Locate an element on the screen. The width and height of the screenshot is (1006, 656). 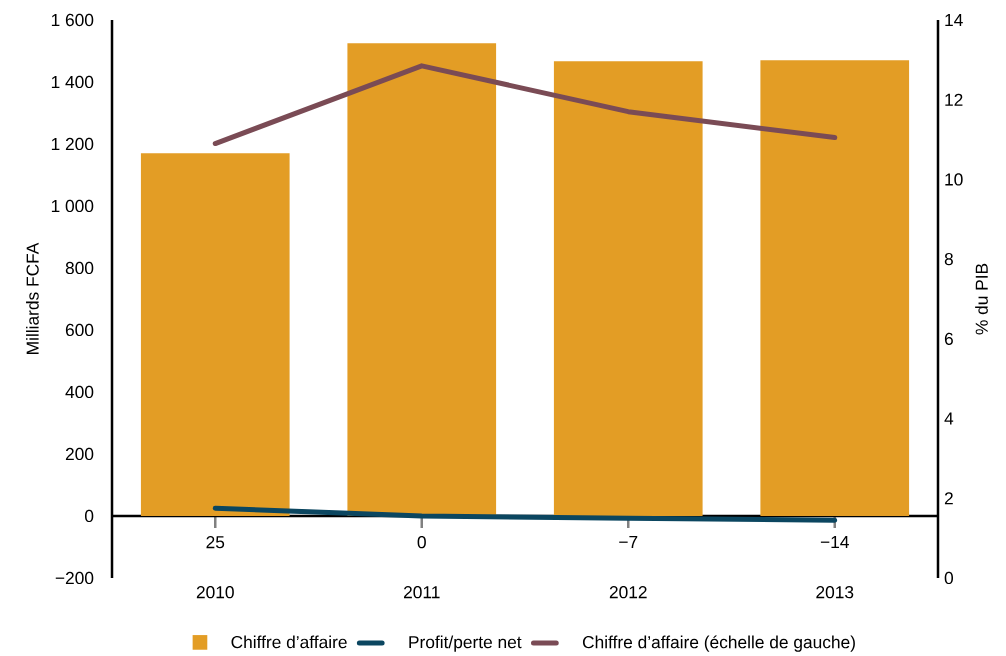
y-tick-label: 1 000 is located at coordinates (72, 206).